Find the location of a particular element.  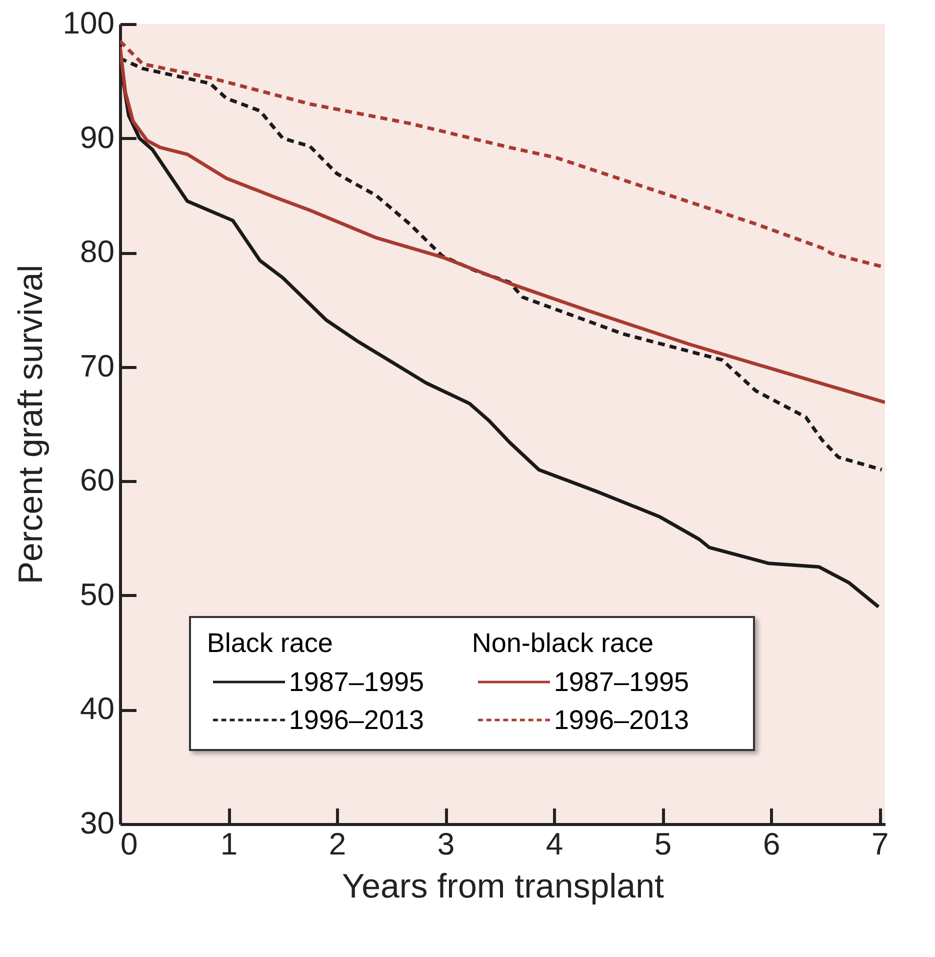

x-tick-label: 0 is located at coordinates (129, 844).